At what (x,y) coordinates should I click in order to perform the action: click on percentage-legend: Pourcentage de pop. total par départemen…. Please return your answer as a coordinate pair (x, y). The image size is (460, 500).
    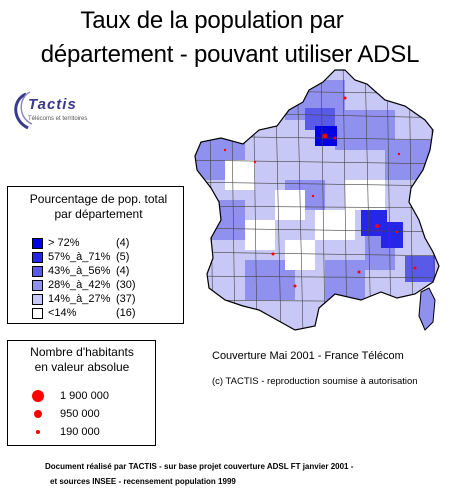
    Looking at the image, I should click on (95, 255).